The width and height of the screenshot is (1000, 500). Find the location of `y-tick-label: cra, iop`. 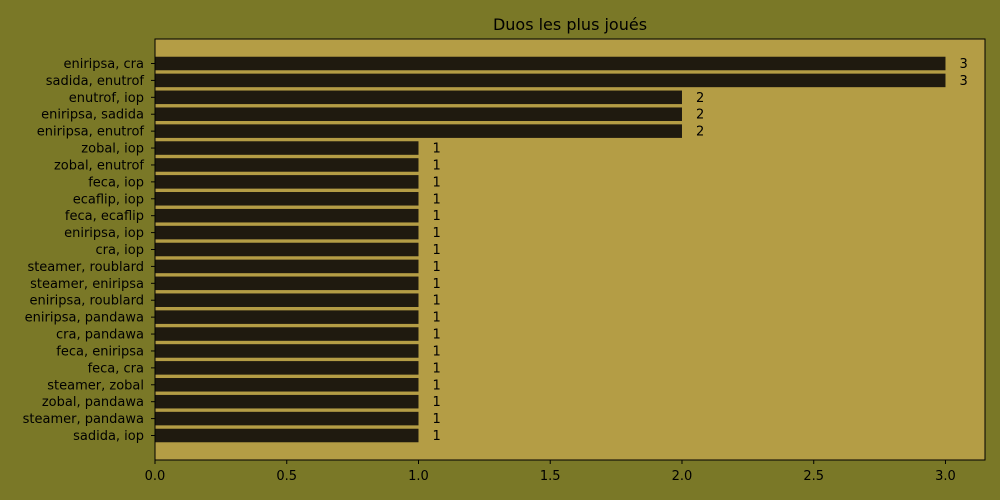

y-tick-label: cra, iop is located at coordinates (119, 250).